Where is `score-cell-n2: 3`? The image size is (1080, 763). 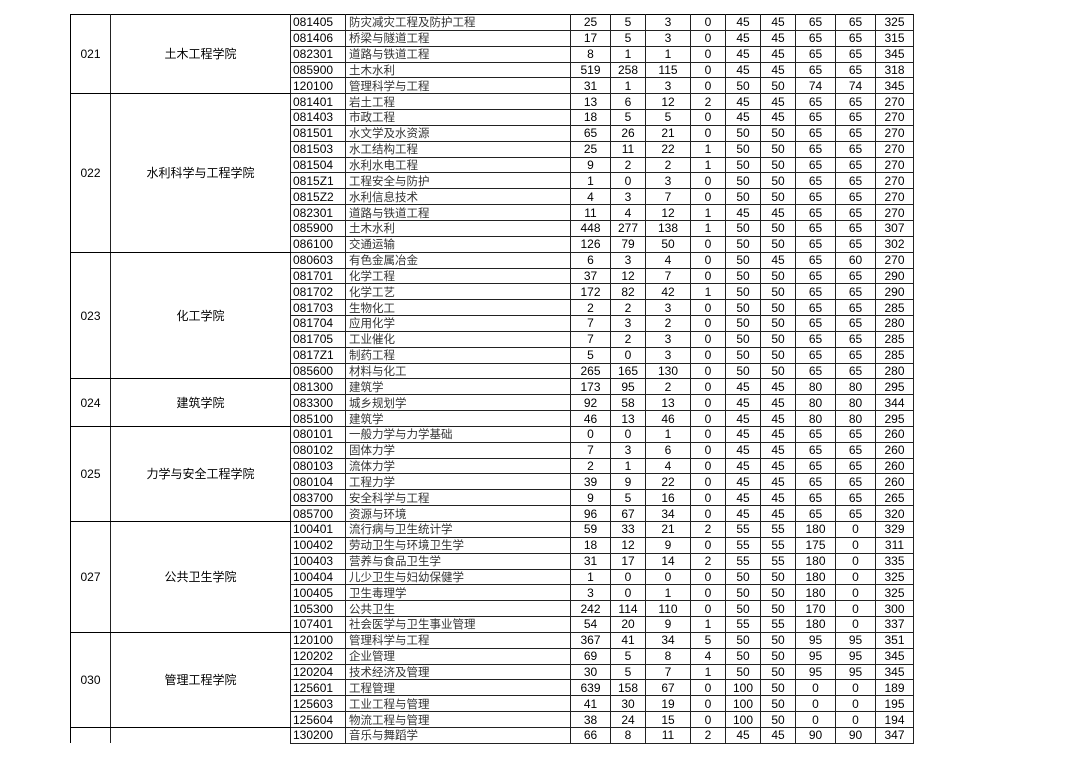
score-cell-n2: 3 is located at coordinates (628, 323).